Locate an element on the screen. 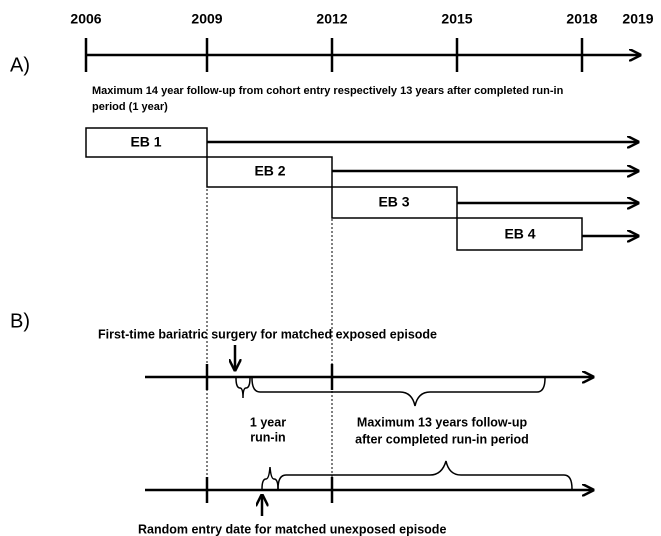 This screenshot has width=661, height=536. episode-label: EB 1 is located at coordinates (145, 142).